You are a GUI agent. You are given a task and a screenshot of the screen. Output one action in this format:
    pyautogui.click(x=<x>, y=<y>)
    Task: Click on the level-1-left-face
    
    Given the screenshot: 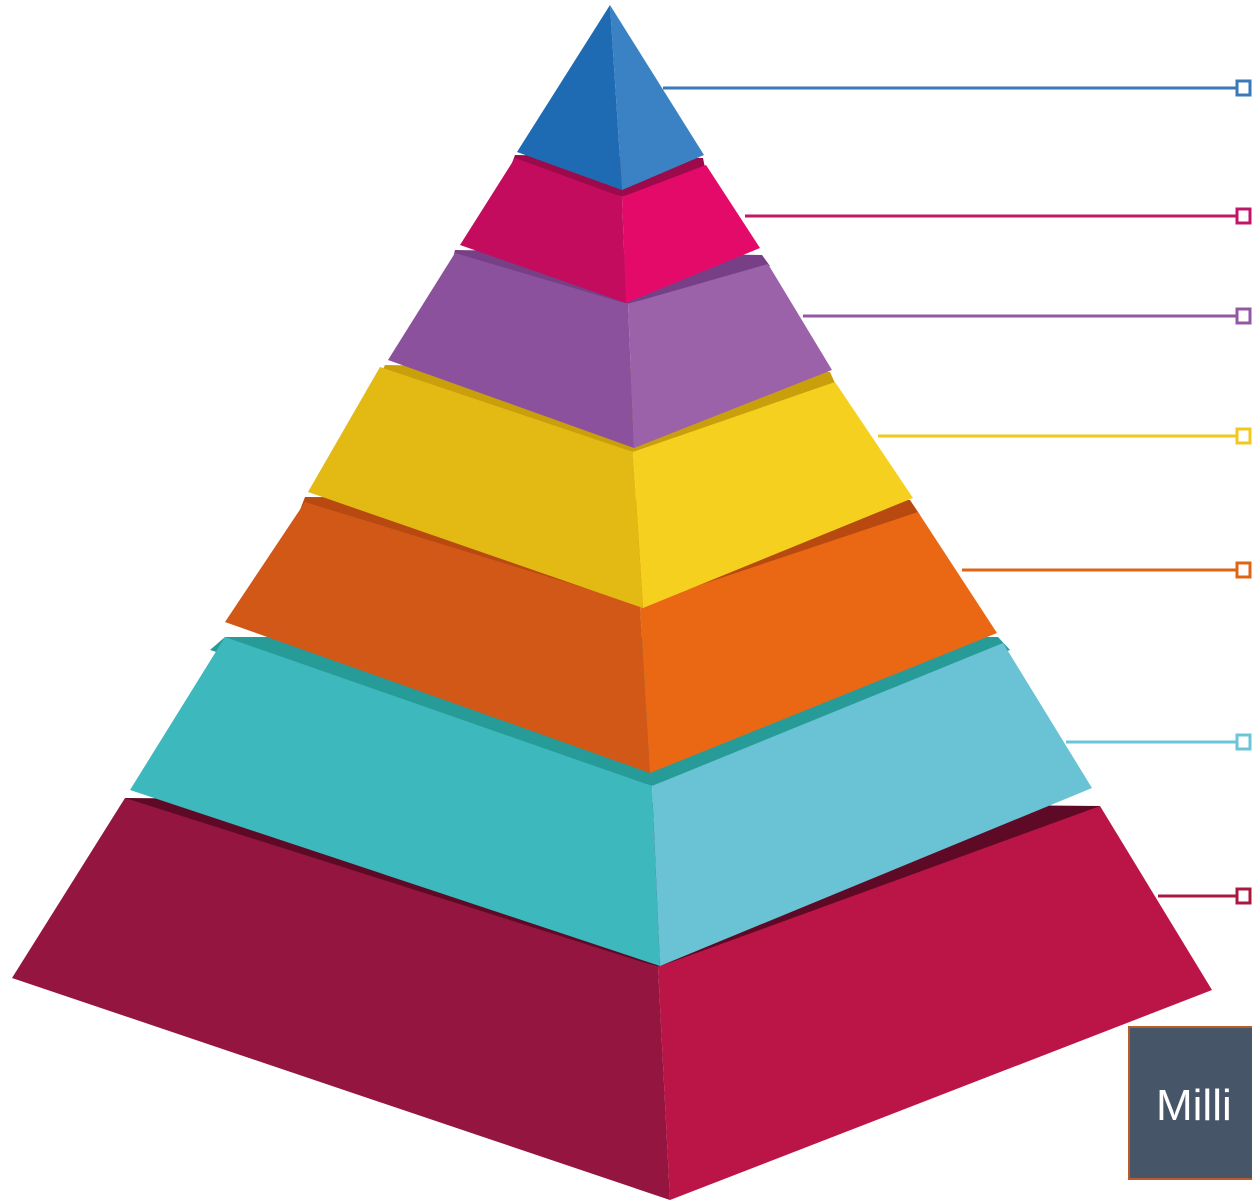 What is the action you would take?
    pyautogui.click(x=569, y=97)
    